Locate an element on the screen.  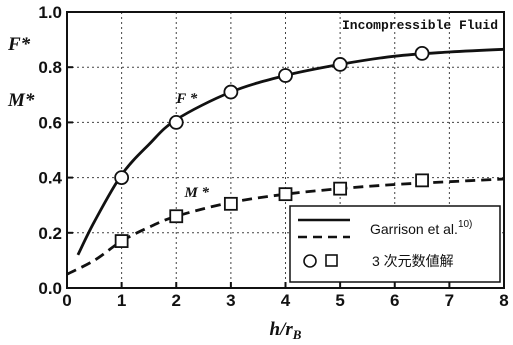
m-curve-label: M * is located at coordinates (196, 193).